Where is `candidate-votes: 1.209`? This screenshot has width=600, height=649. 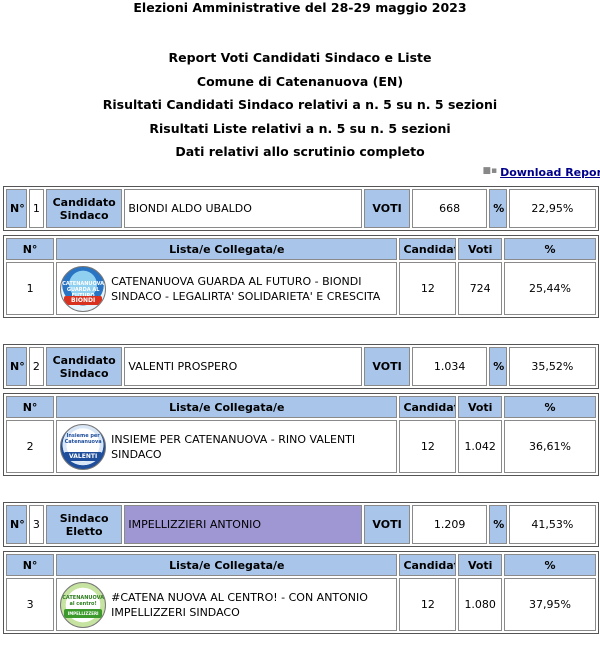
candidate-votes: 1.209 is located at coordinates (449, 524).